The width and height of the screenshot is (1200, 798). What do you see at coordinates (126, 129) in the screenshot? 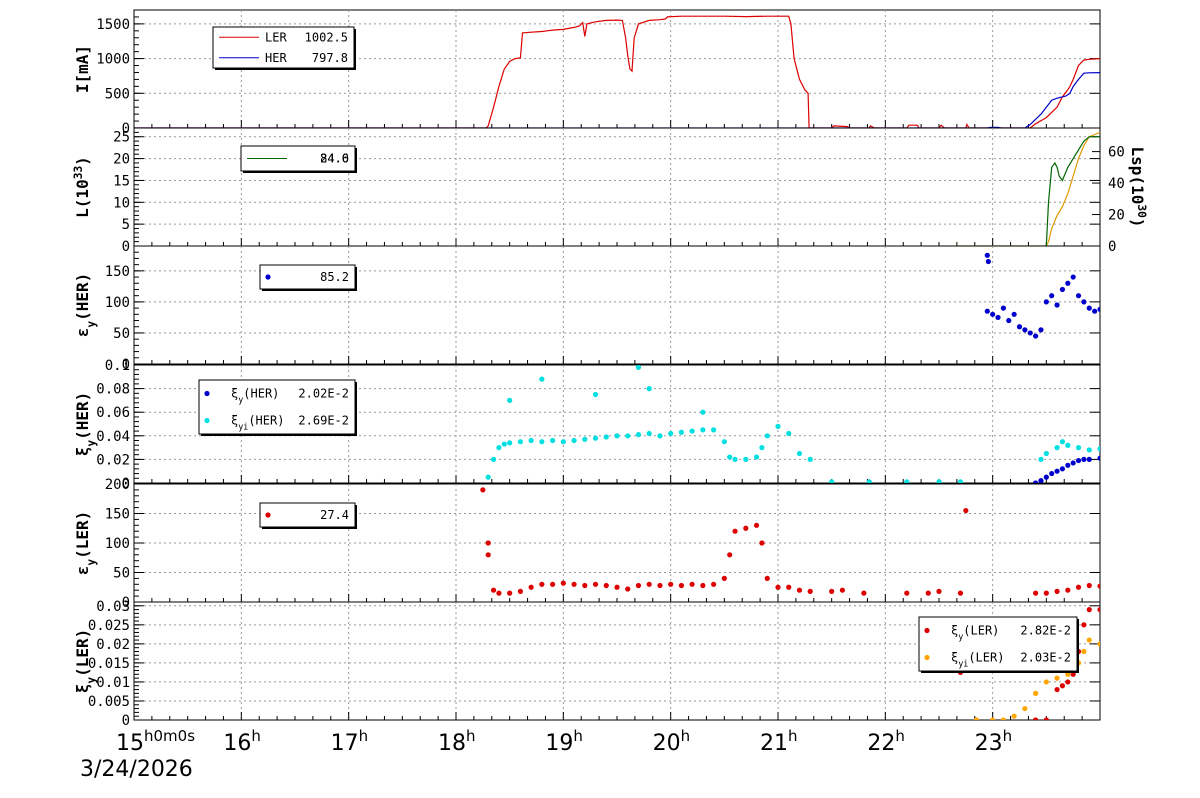
I see `y-tick-label: 0` at bounding box center [126, 129].